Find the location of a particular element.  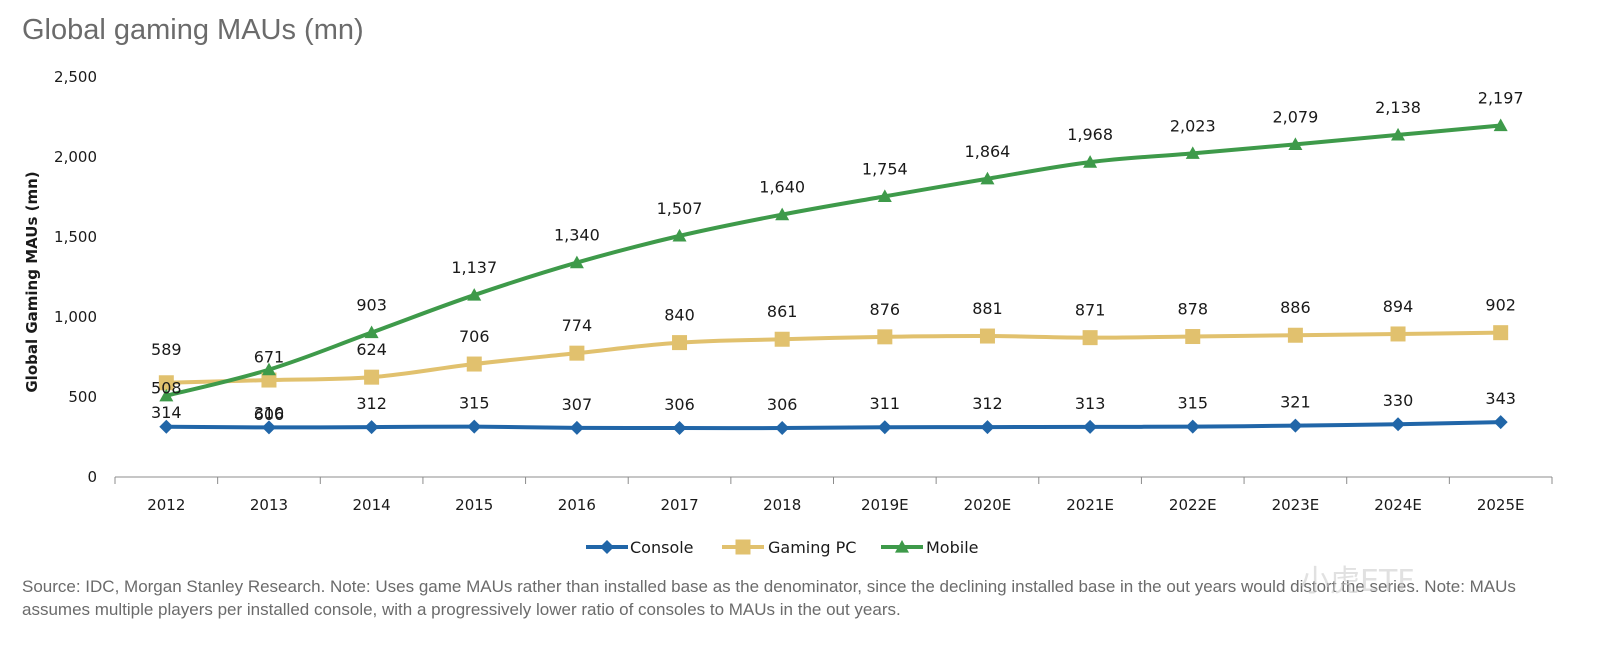

legend-label: Gaming PC is located at coordinates (812, 547).